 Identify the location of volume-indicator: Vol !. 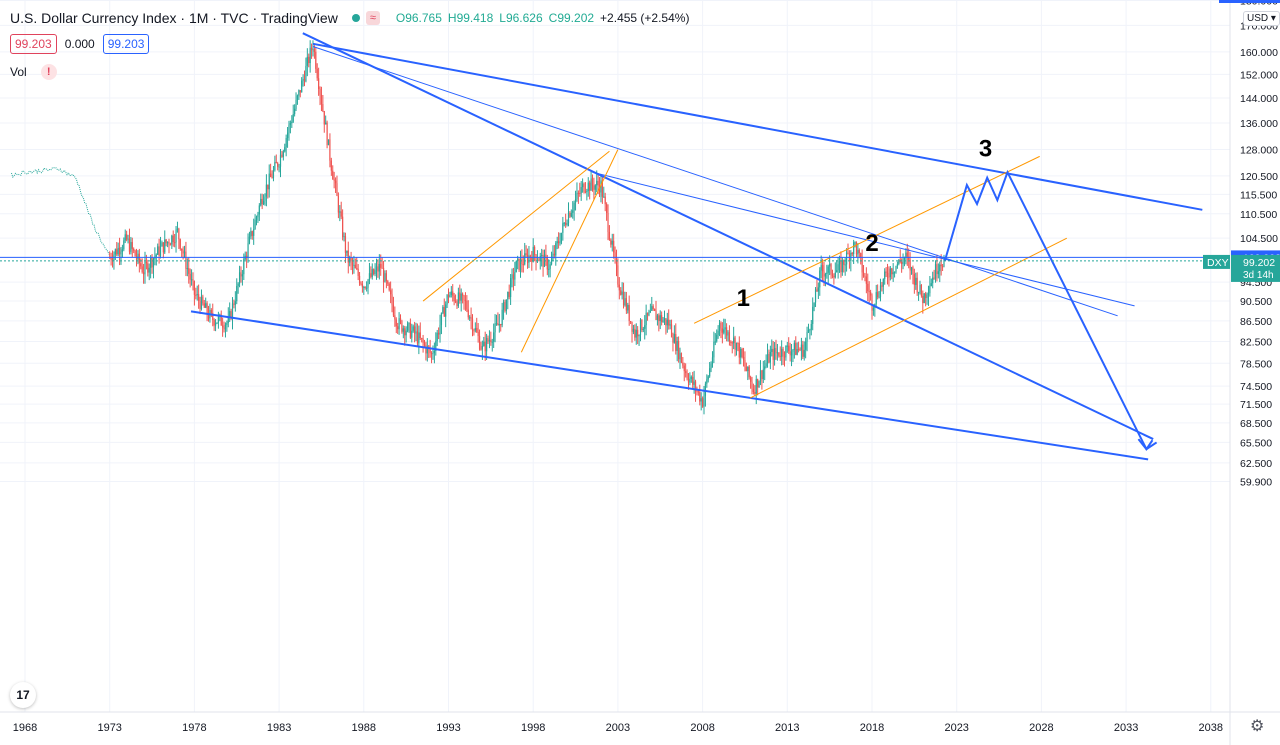
(33, 72).